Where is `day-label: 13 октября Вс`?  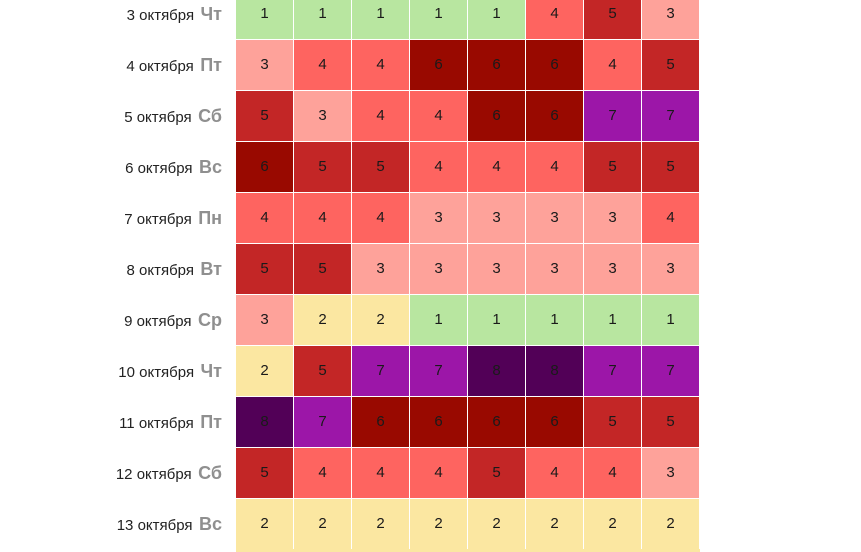
day-label: 13 октября Вс is located at coordinates (111, 524).